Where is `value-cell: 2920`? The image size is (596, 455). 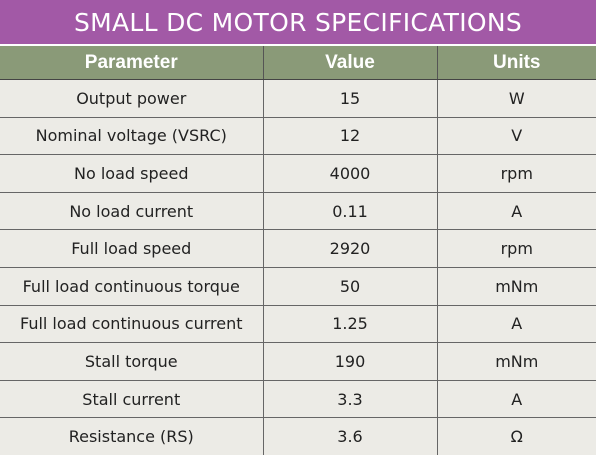 value-cell: 2920 is located at coordinates (349, 248).